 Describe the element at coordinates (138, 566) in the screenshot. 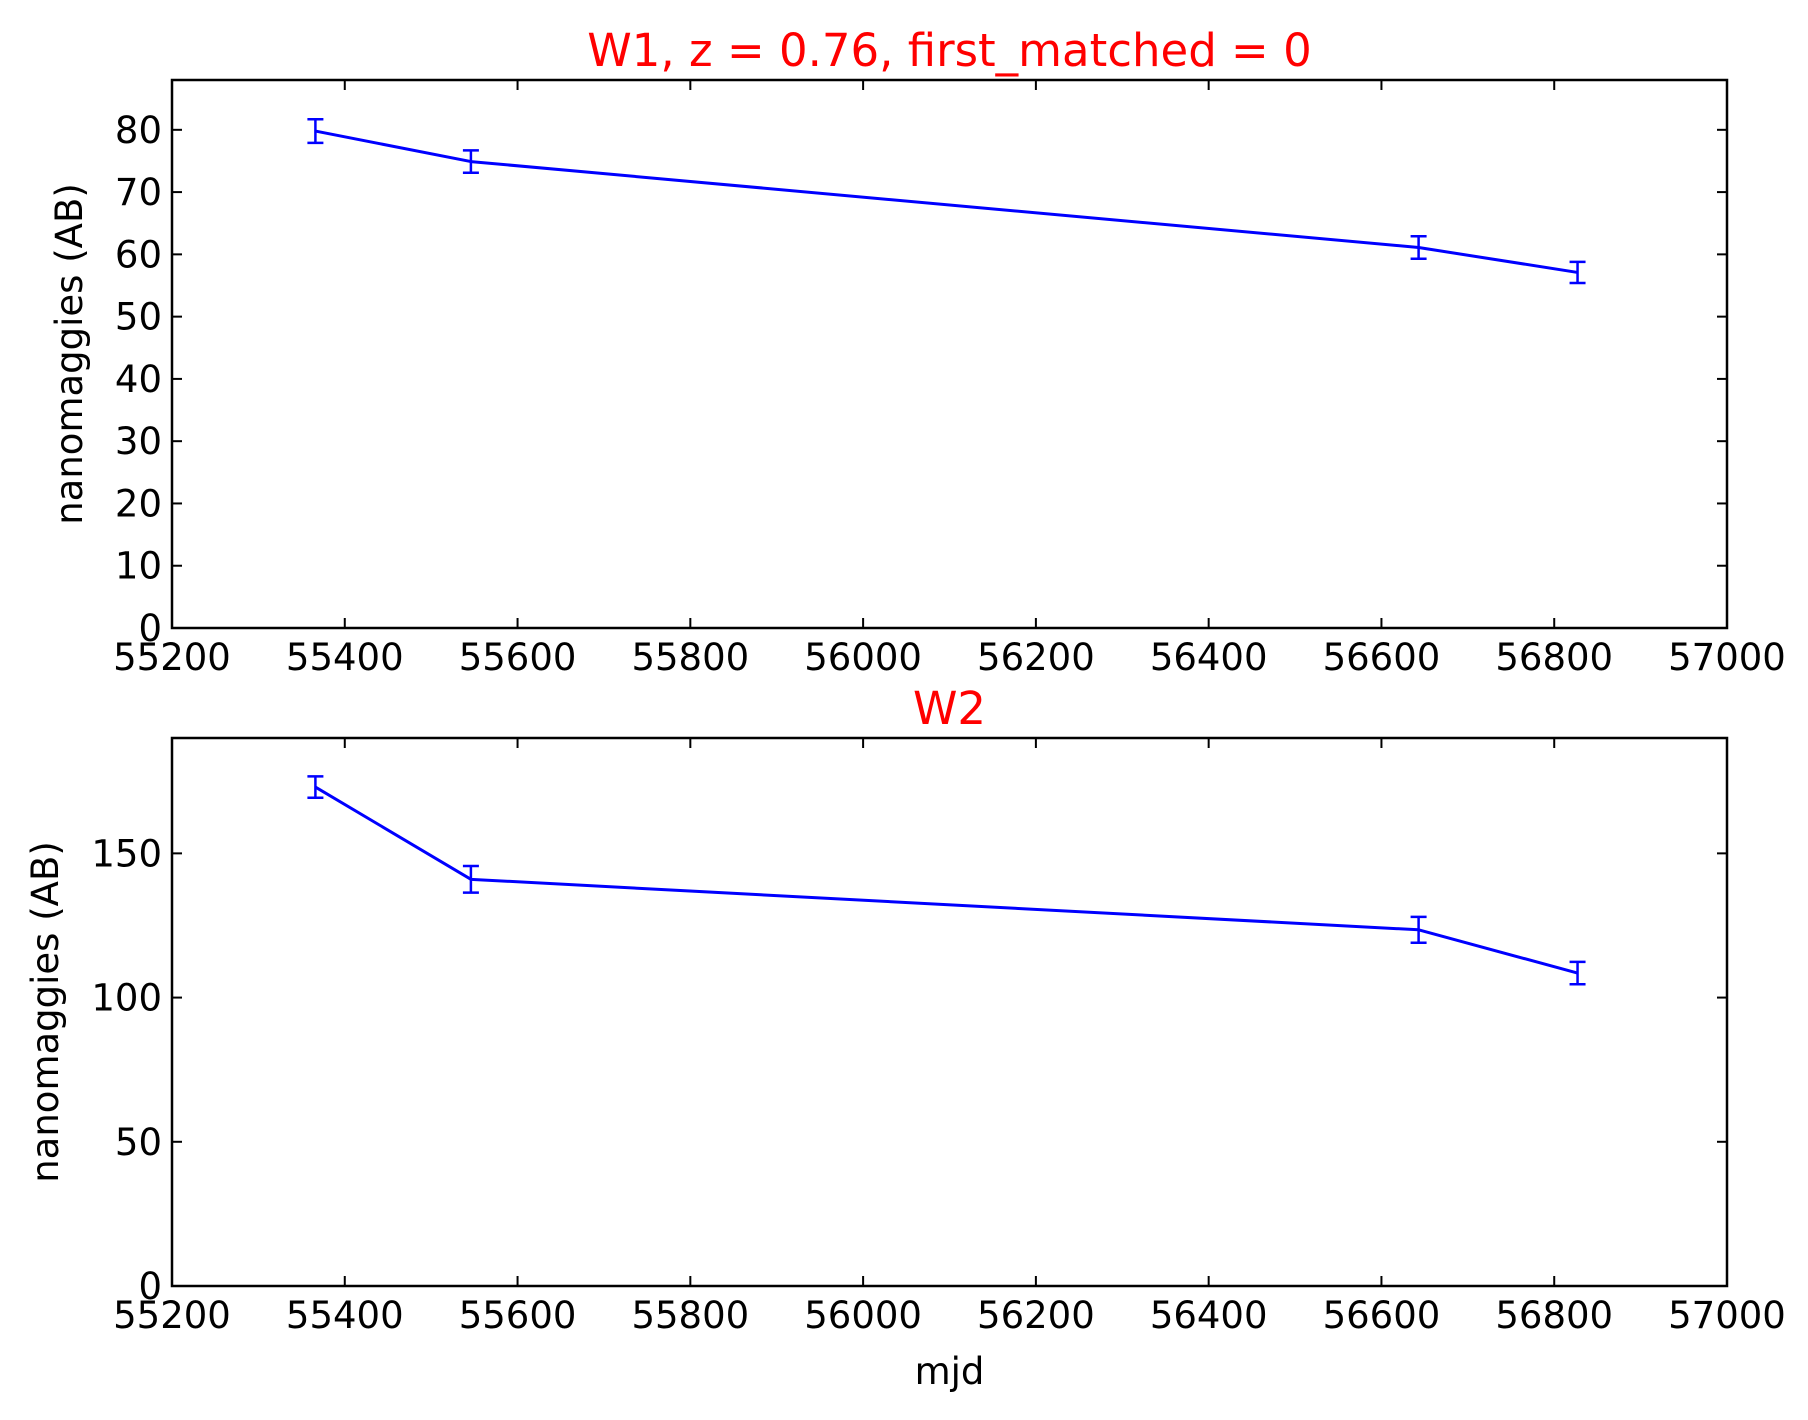

I see `y-tick-label: 10` at that location.